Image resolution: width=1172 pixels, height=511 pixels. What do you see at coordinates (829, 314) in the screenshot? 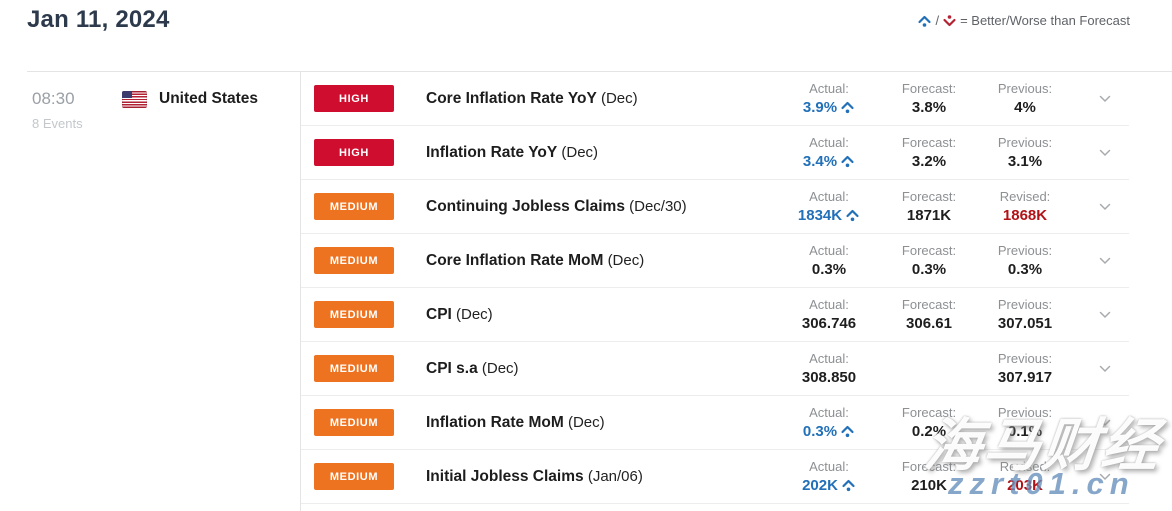
I see `actual-cell: Actual: 306.746` at bounding box center [829, 314].